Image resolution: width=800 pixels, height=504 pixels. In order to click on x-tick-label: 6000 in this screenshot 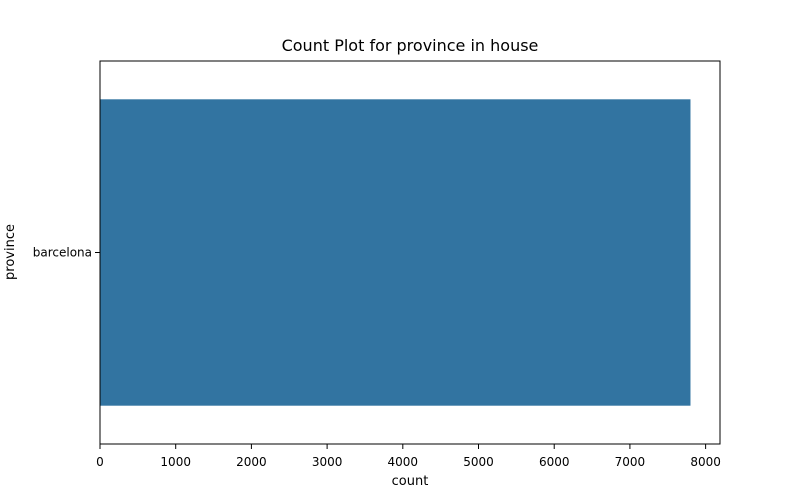, I will do `click(554, 462)`.